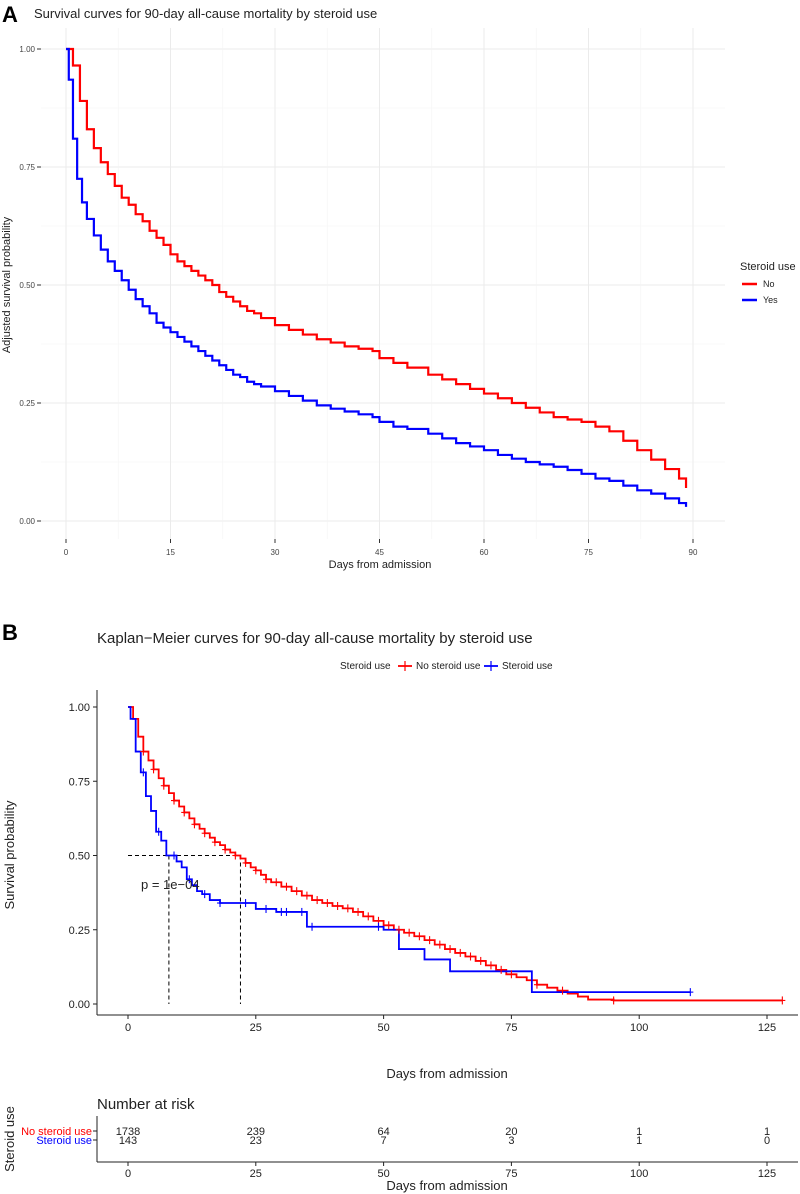 This screenshot has height=1194, width=800. What do you see at coordinates (383, 1174) in the screenshot?
I see `risk-table-x-tick-label-2: 50` at bounding box center [383, 1174].